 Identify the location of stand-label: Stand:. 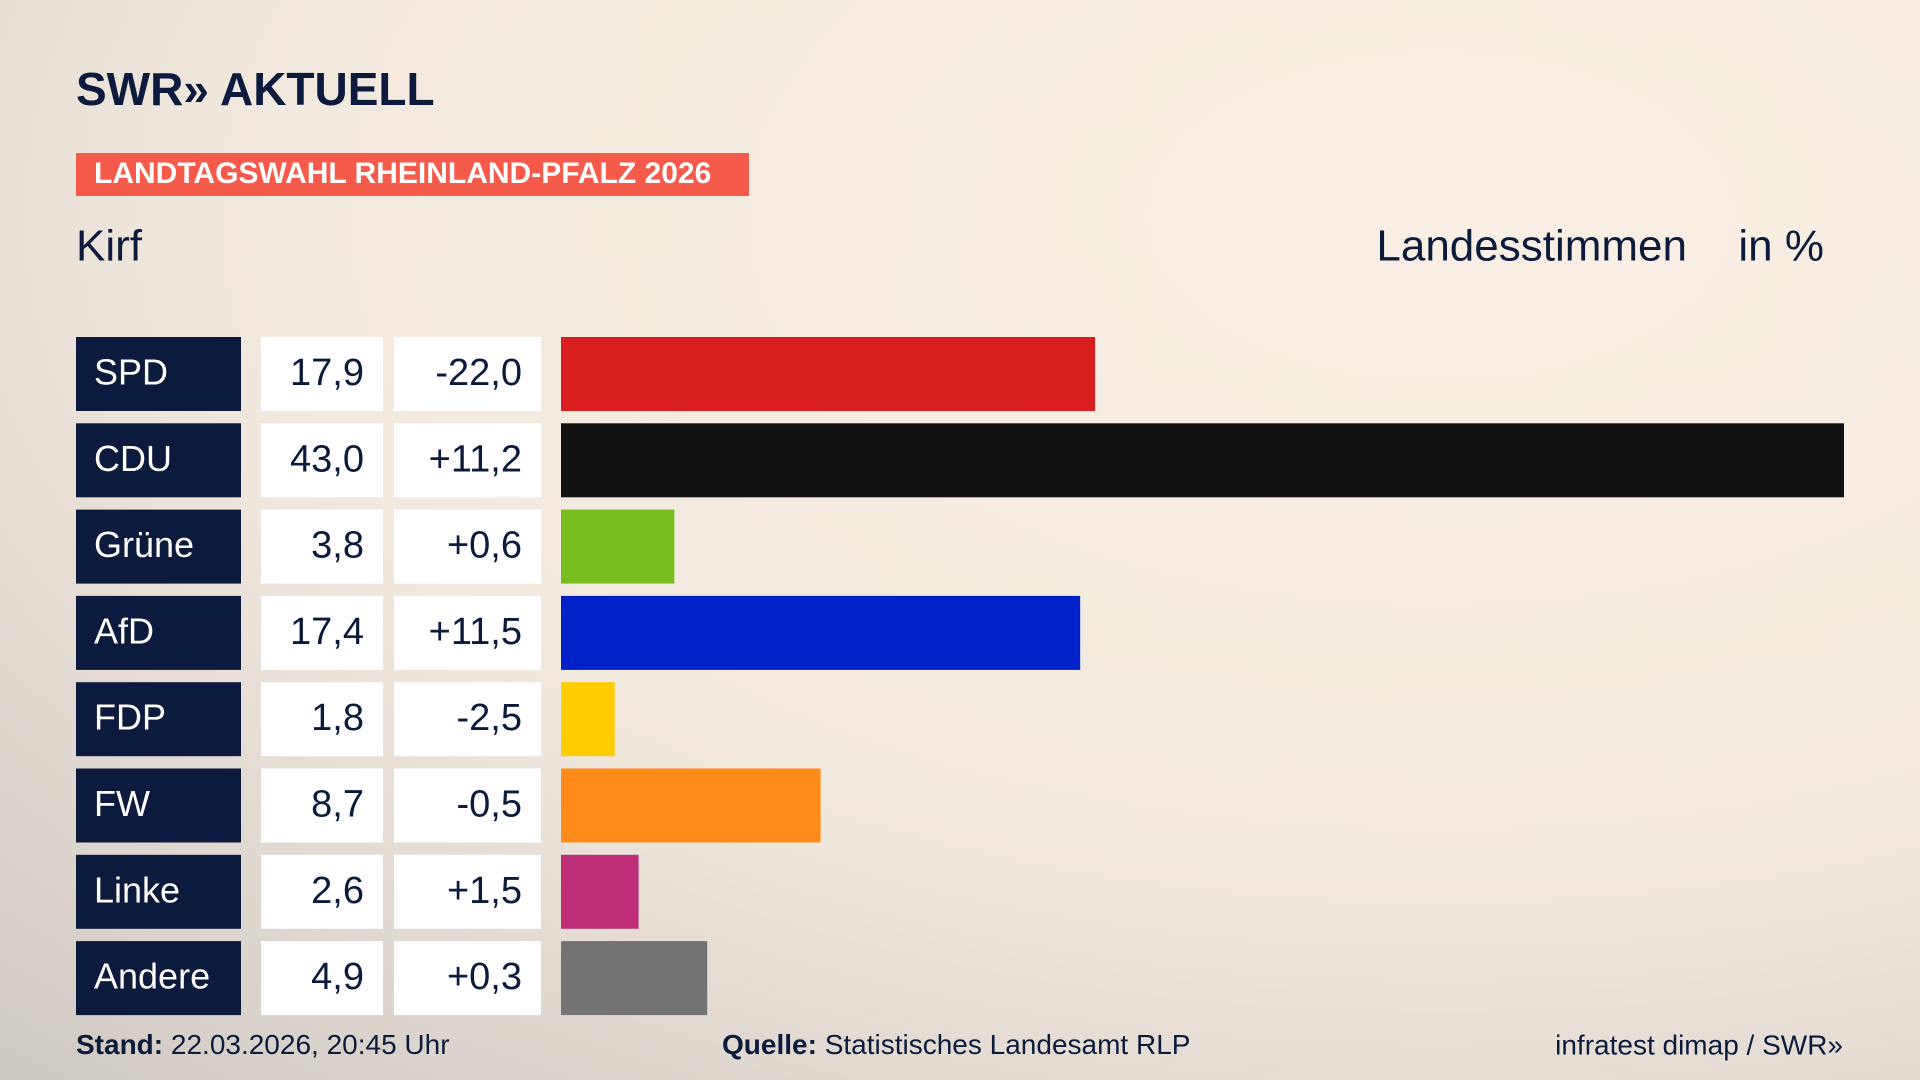
(119, 1044).